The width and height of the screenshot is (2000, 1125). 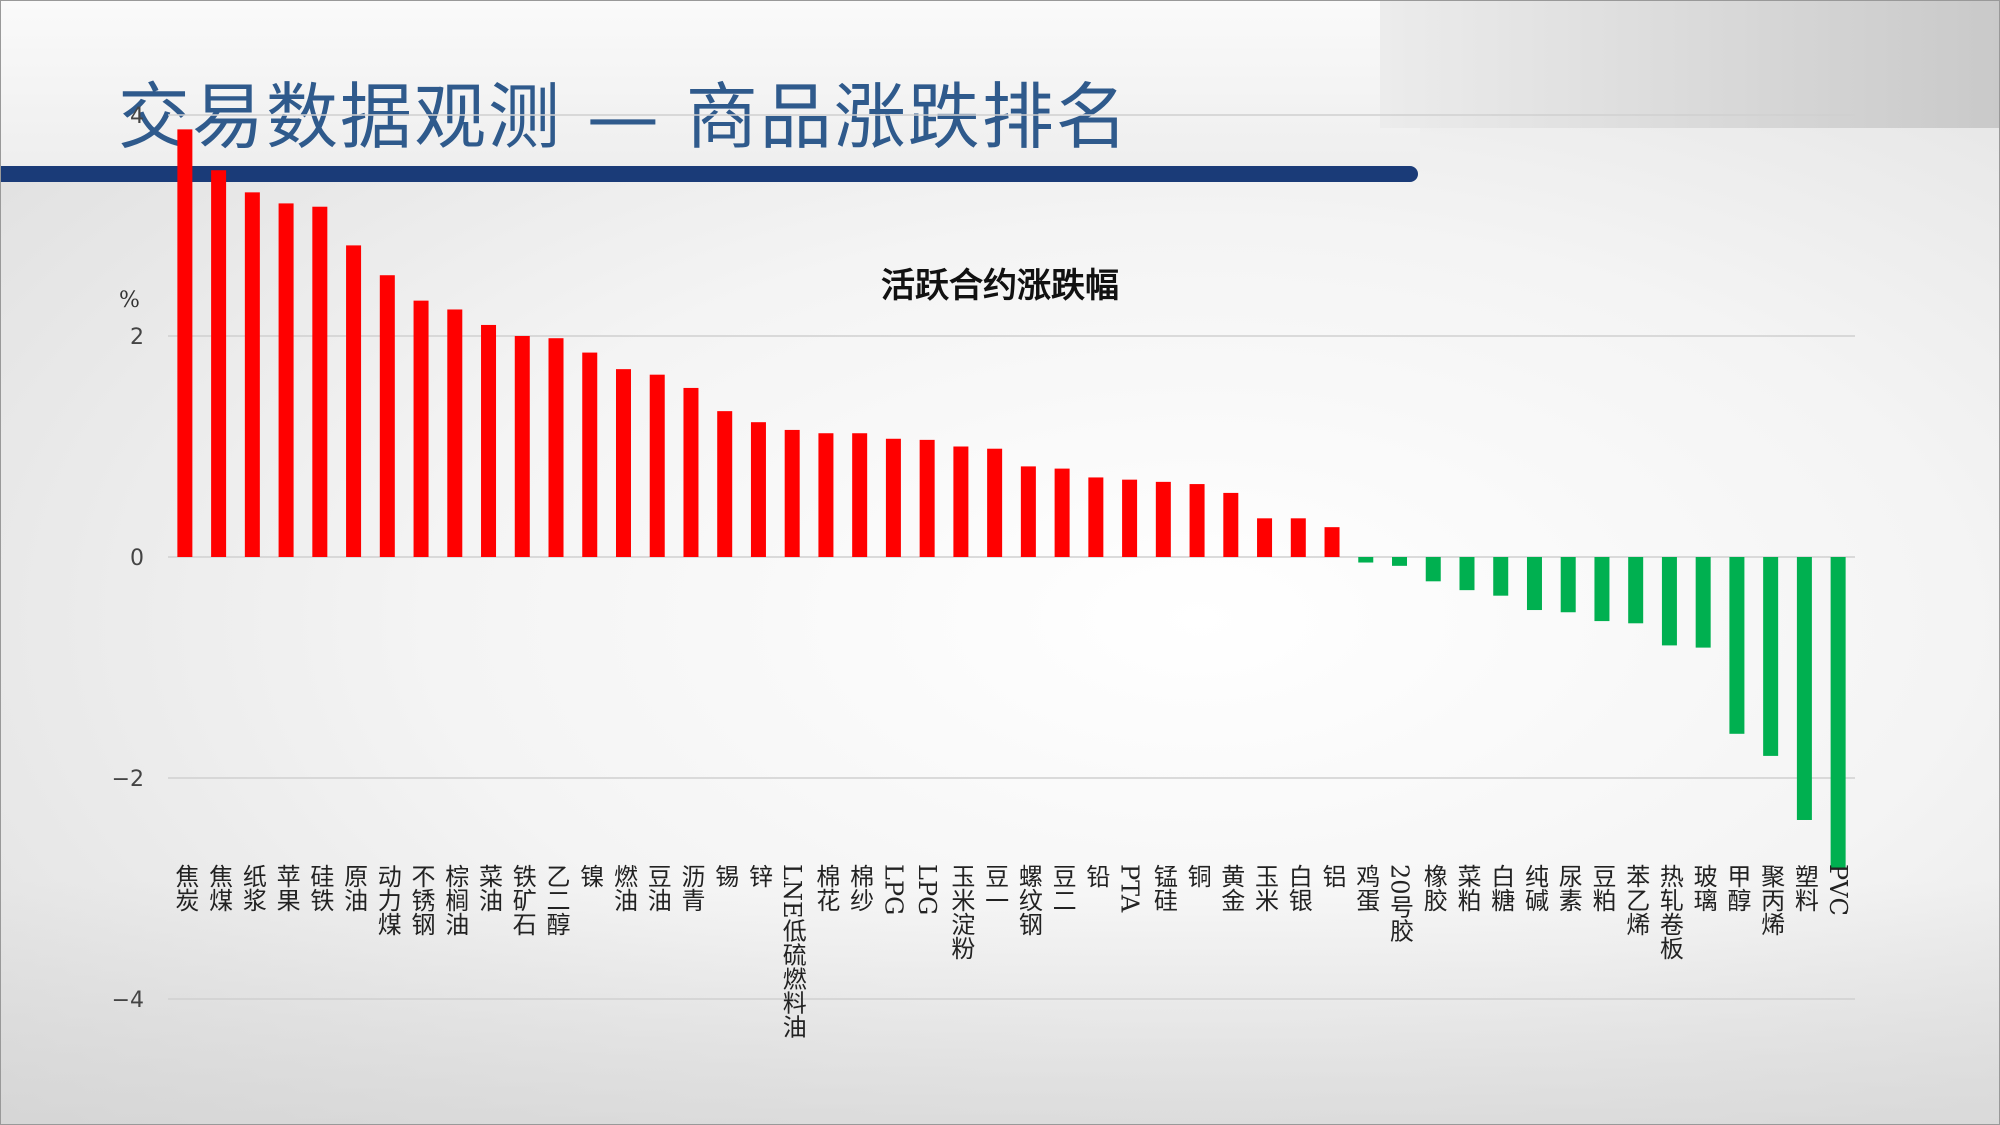 What do you see at coordinates (128, 558) in the screenshot?
I see `y-axis-ticks: 4 2 0 −2 −4` at bounding box center [128, 558].